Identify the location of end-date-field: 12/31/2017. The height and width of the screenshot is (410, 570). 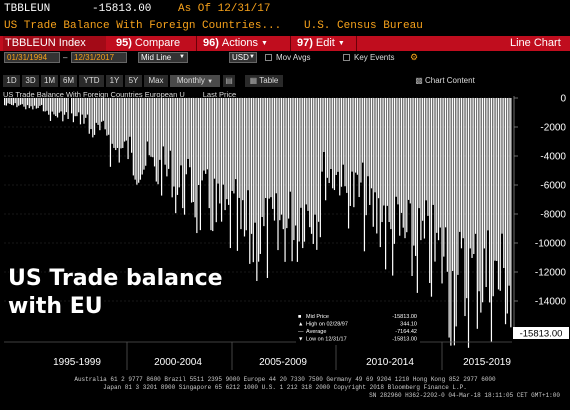
(99, 57).